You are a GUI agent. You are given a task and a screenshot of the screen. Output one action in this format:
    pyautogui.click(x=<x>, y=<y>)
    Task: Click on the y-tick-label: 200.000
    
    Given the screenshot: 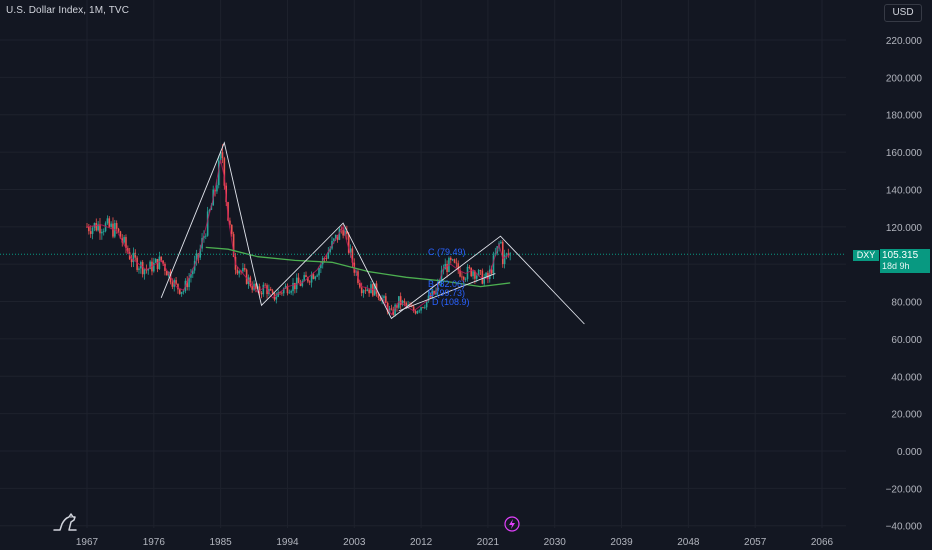 What is the action you would take?
    pyautogui.click(x=904, y=78)
    